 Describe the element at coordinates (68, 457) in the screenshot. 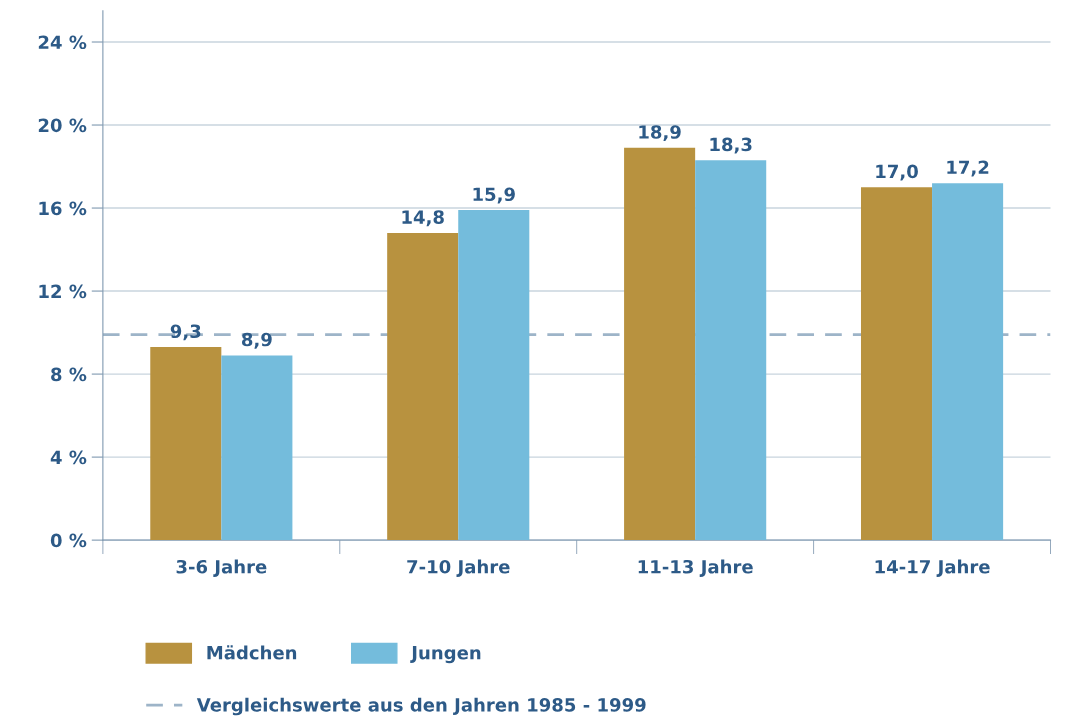

I see `y-tick-label: 4 %` at that location.